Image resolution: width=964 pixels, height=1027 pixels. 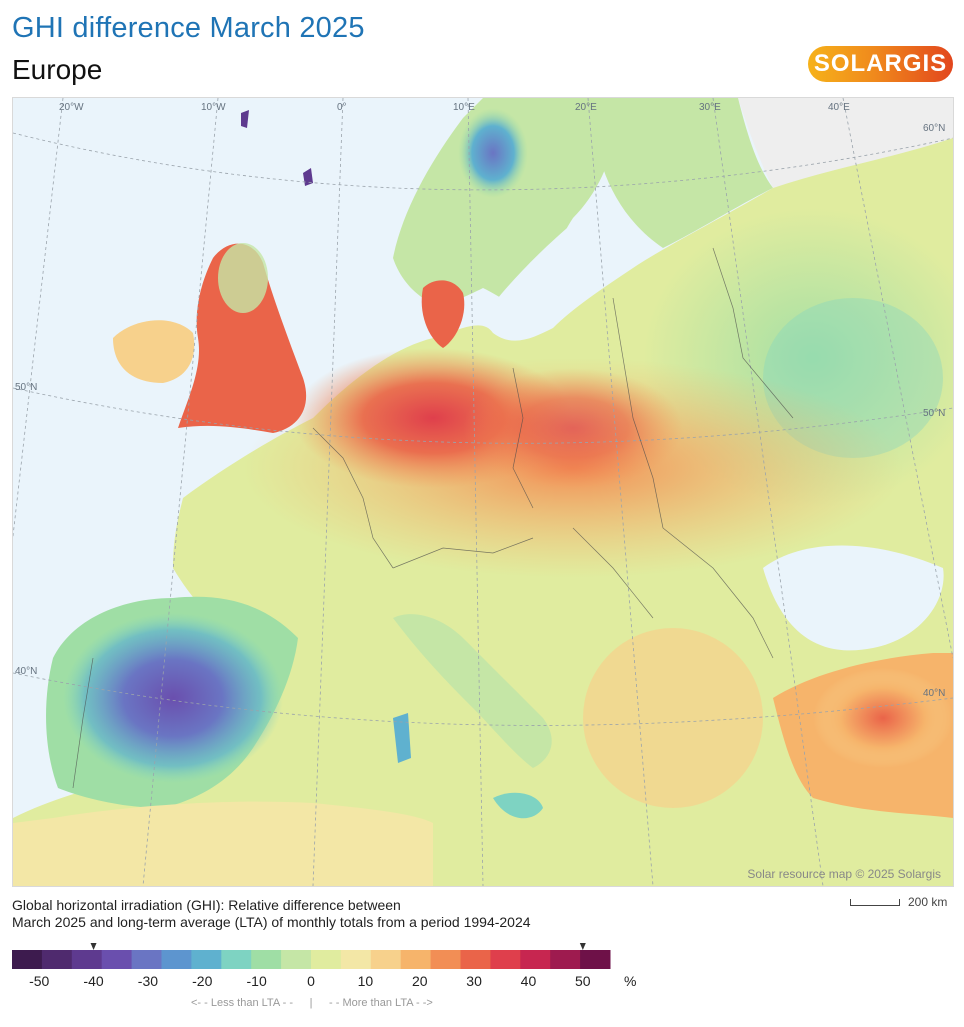 What do you see at coordinates (148, 981) in the screenshot?
I see `legend-tick-label: -30` at bounding box center [148, 981].